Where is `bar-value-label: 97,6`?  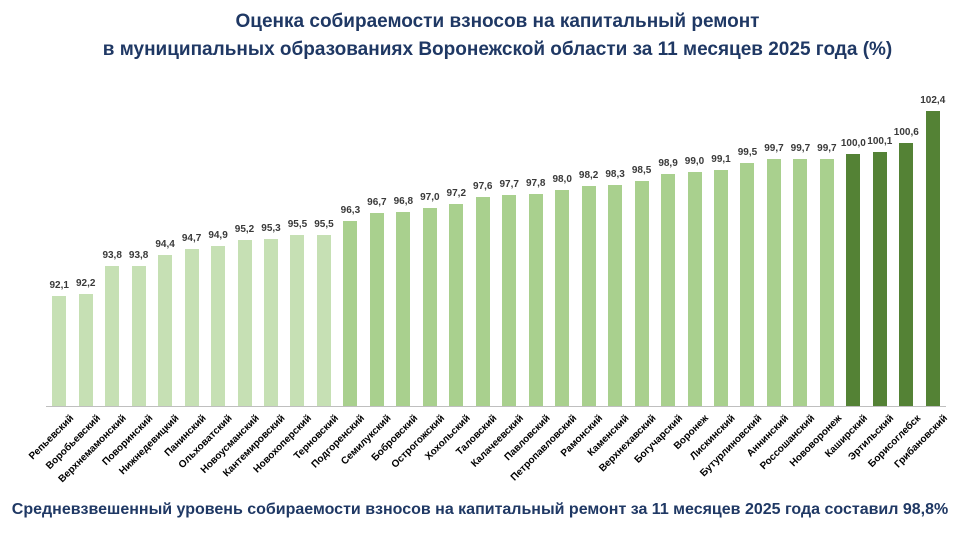 bar-value-label: 97,6 is located at coordinates (483, 187).